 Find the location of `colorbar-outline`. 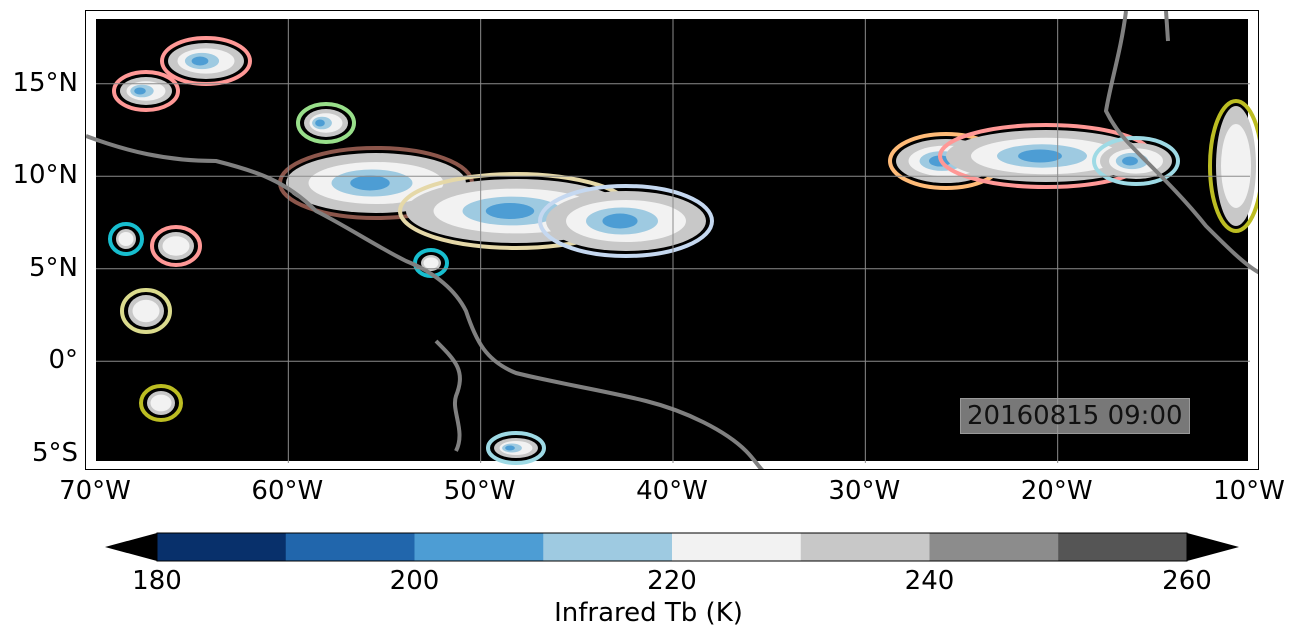

colorbar-outline is located at coordinates (672, 547).